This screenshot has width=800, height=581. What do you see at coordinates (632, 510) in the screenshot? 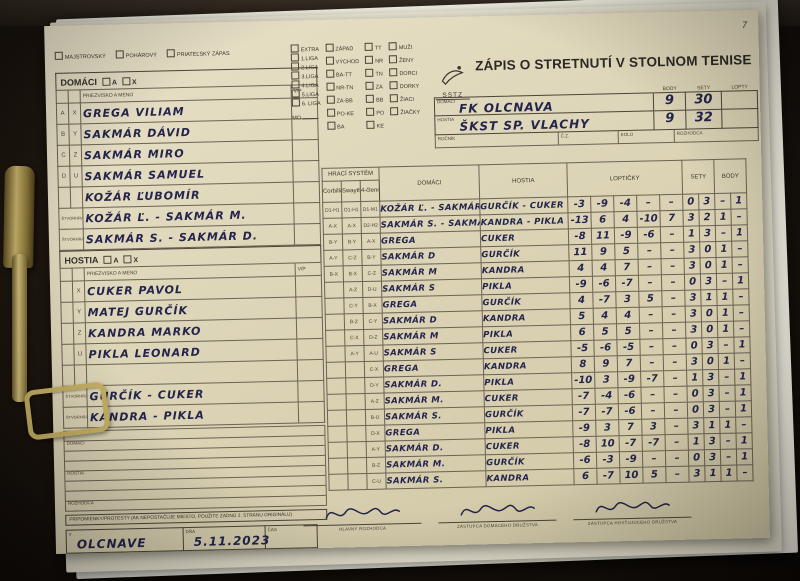
I see `signature-block: ZÁSTUPCA HOSŤUJÚCEHO DRUŽSTVA` at bounding box center [632, 510].